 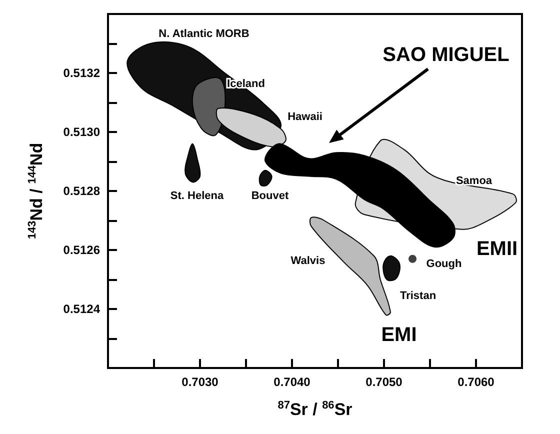 I want to click on x-tick-label: 0.7060, so click(x=476, y=382).